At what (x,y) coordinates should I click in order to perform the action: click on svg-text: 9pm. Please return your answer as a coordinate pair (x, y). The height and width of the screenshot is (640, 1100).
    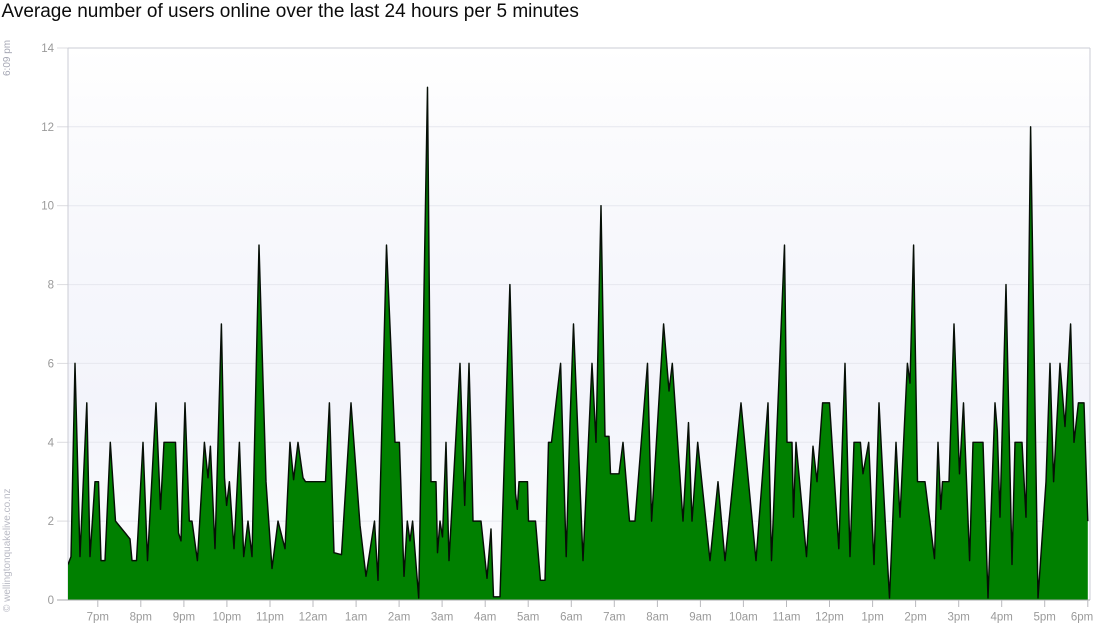
    Looking at the image, I should click on (184, 618).